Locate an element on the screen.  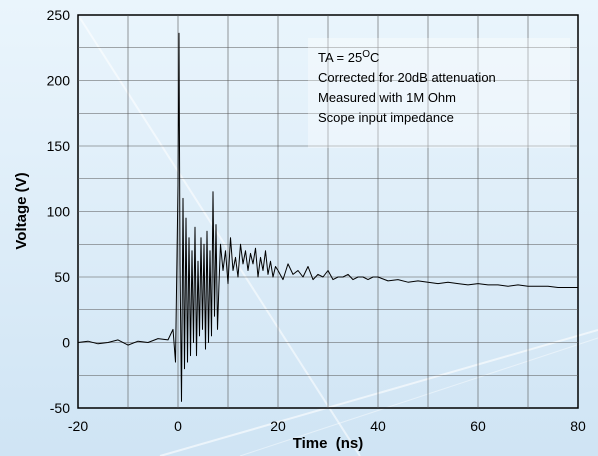
annotation-line: TA = 25OC is located at coordinates (348, 57).